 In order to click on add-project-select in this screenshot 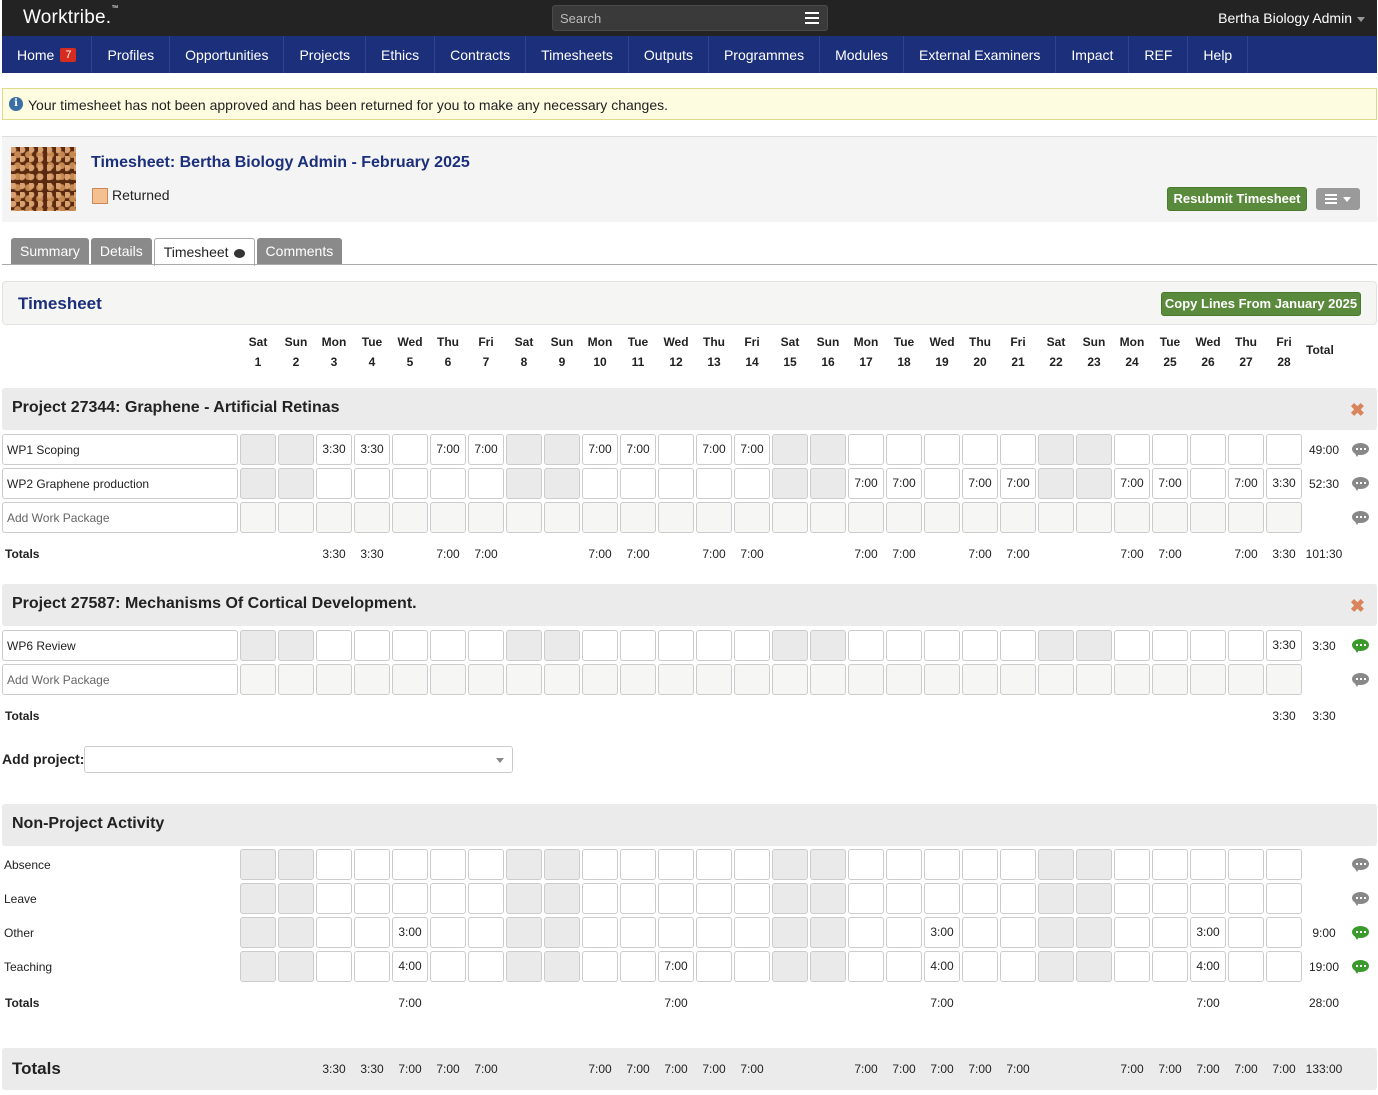, I will do `click(298, 759)`.